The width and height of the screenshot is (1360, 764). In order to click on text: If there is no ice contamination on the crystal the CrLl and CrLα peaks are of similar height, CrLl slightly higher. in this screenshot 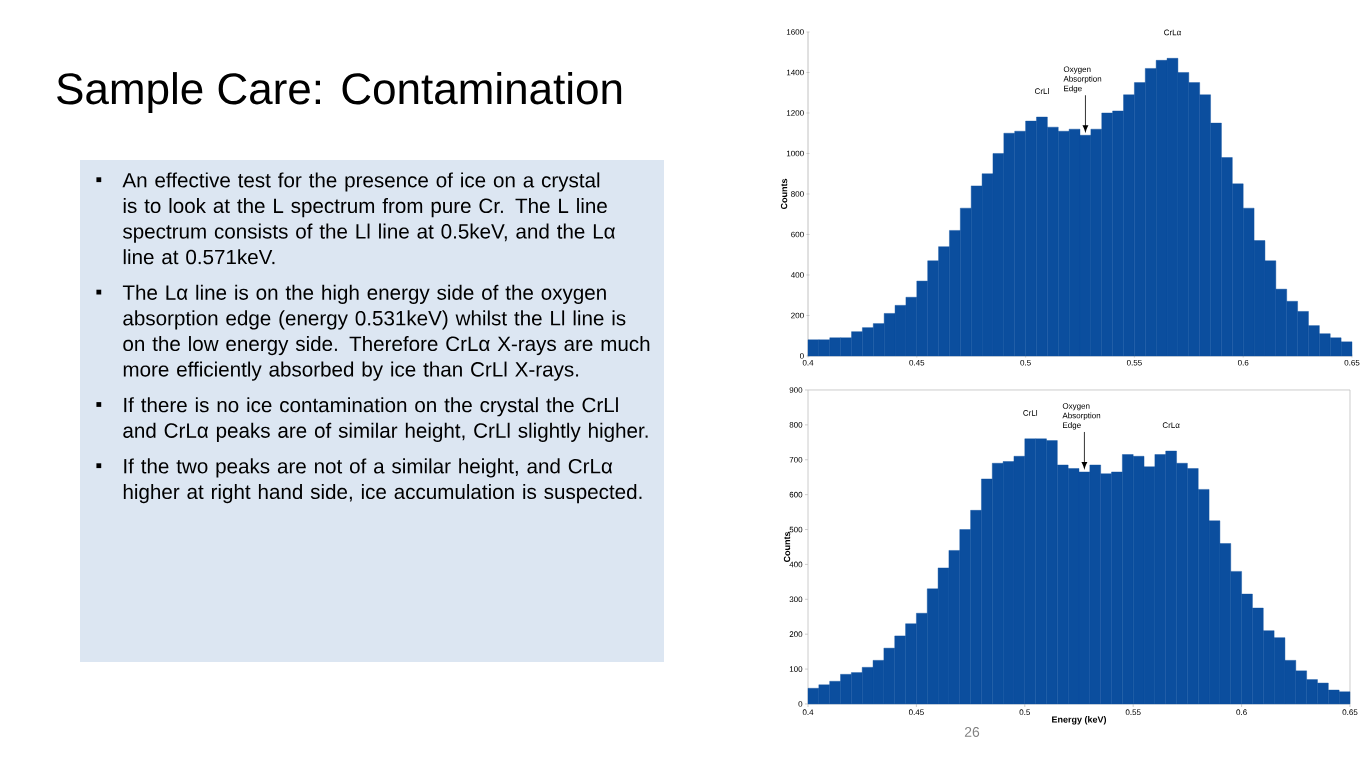, I will do `click(385, 419)`.